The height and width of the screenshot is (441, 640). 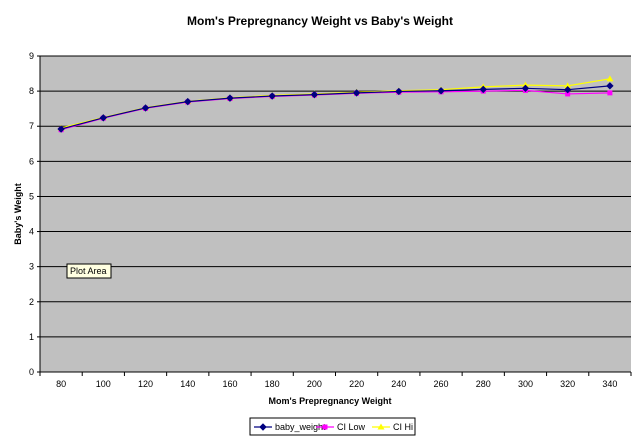 I want to click on tooltip-box, so click(x=89, y=271).